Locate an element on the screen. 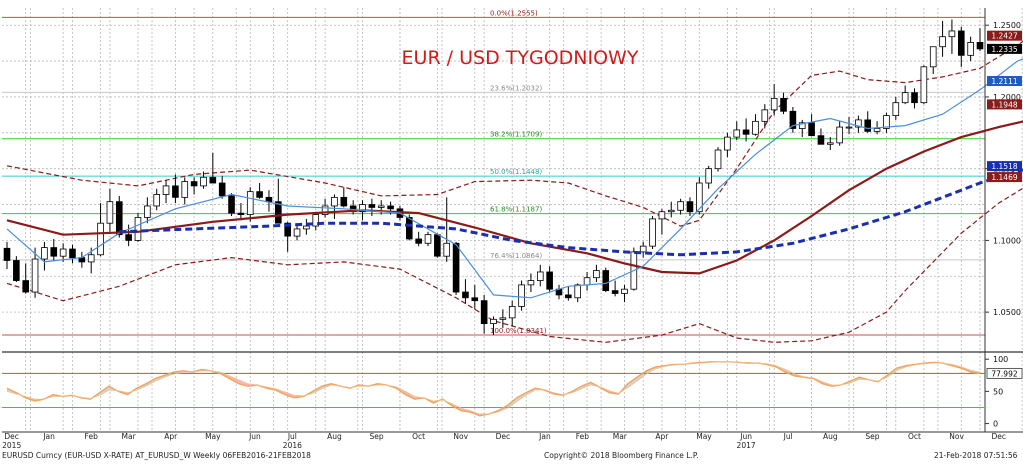 This screenshot has height=466, width=1023. price-tag-label: 1.2427 is located at coordinates (1004, 36).